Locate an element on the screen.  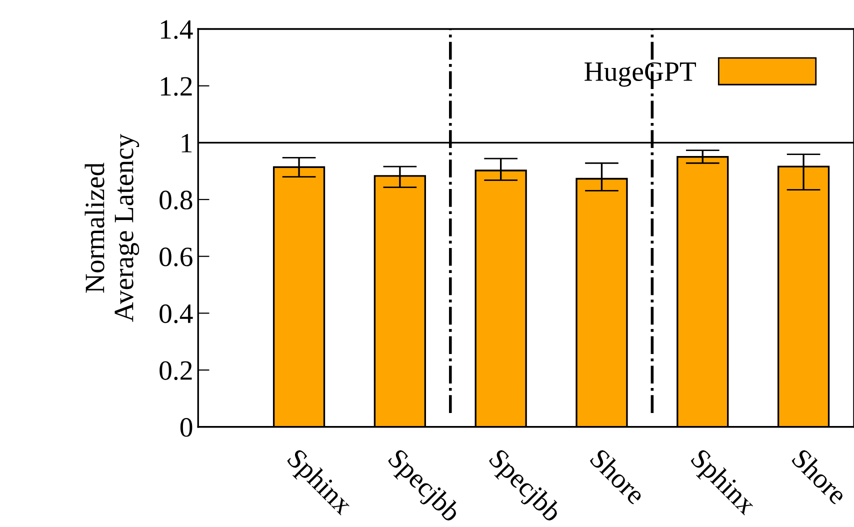
y-tick-label: 1.2 is located at coordinates (176, 86).